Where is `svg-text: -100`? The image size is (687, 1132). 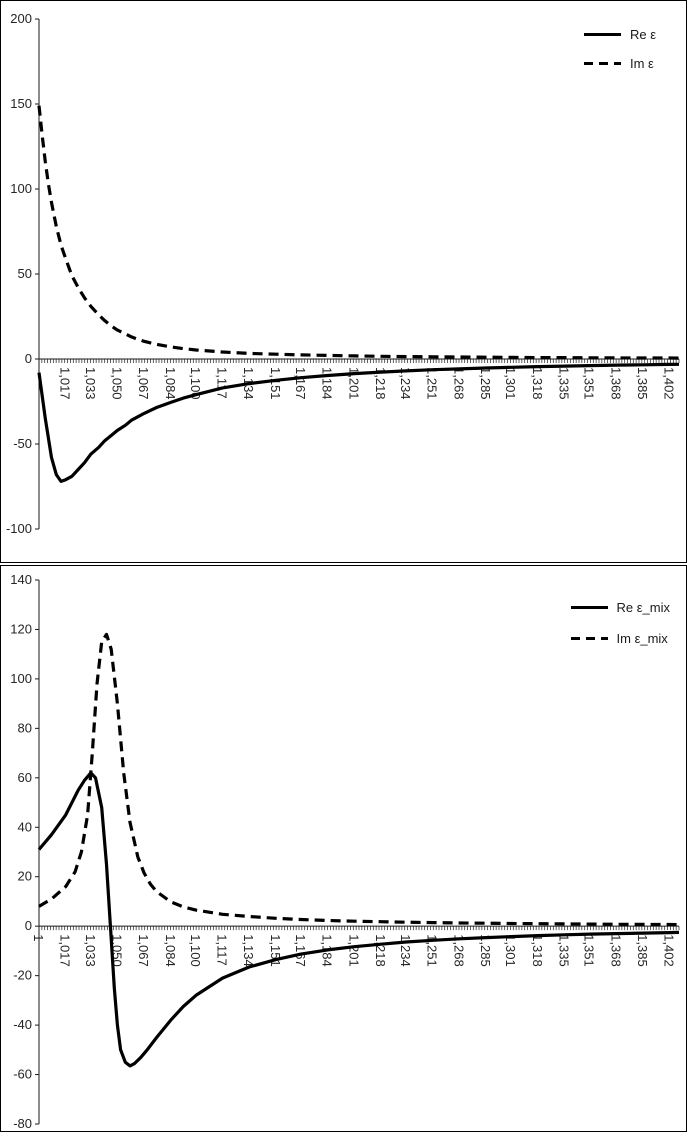 svg-text: -100 is located at coordinates (19, 528).